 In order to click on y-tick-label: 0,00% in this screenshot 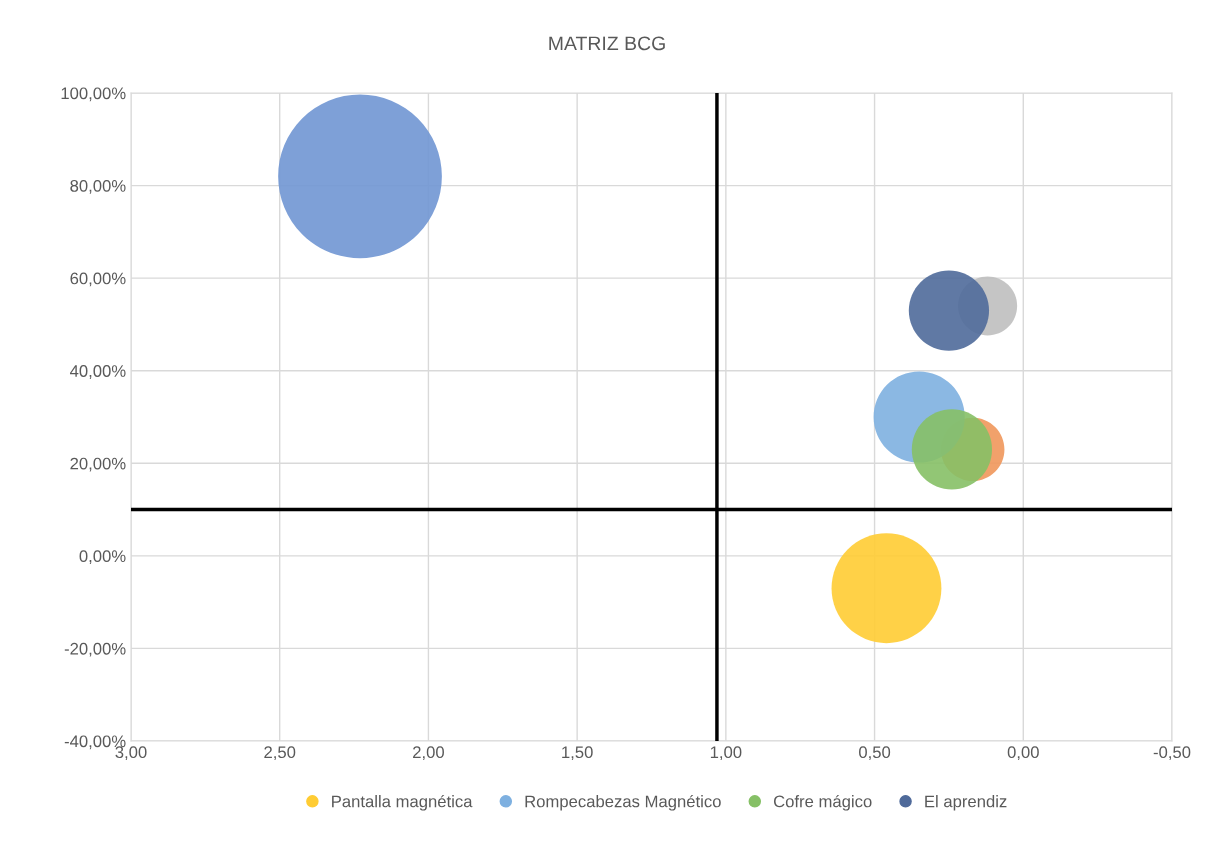, I will do `click(102, 557)`.